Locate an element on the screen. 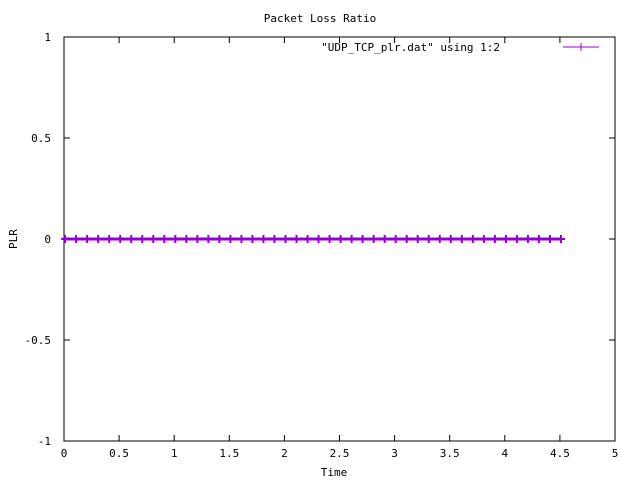 The height and width of the screenshot is (480, 640). x-tick-label: 3.5 is located at coordinates (450, 453).